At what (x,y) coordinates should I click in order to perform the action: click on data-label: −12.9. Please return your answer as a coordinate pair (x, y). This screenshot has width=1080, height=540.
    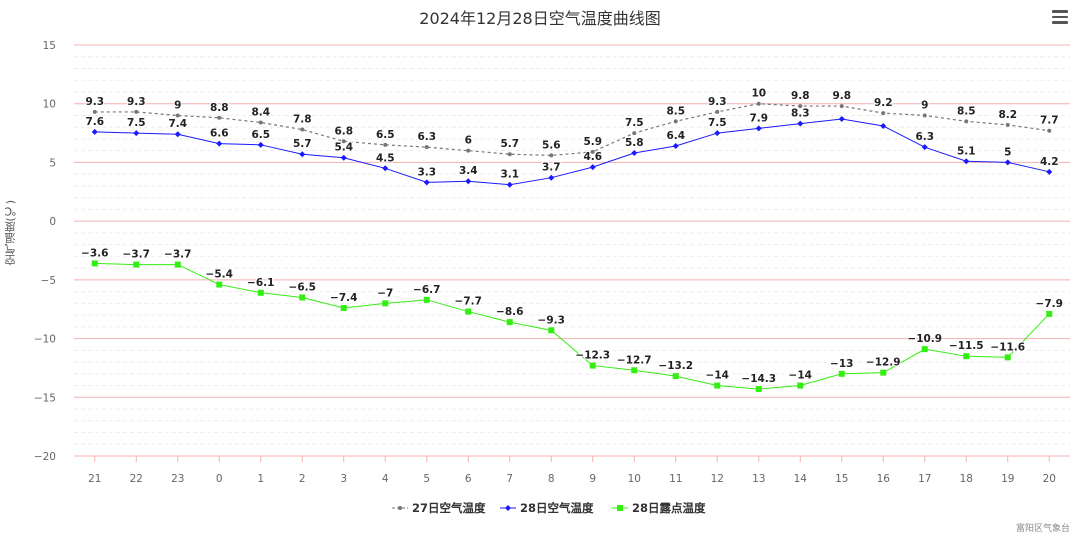
    Looking at the image, I should click on (883, 363).